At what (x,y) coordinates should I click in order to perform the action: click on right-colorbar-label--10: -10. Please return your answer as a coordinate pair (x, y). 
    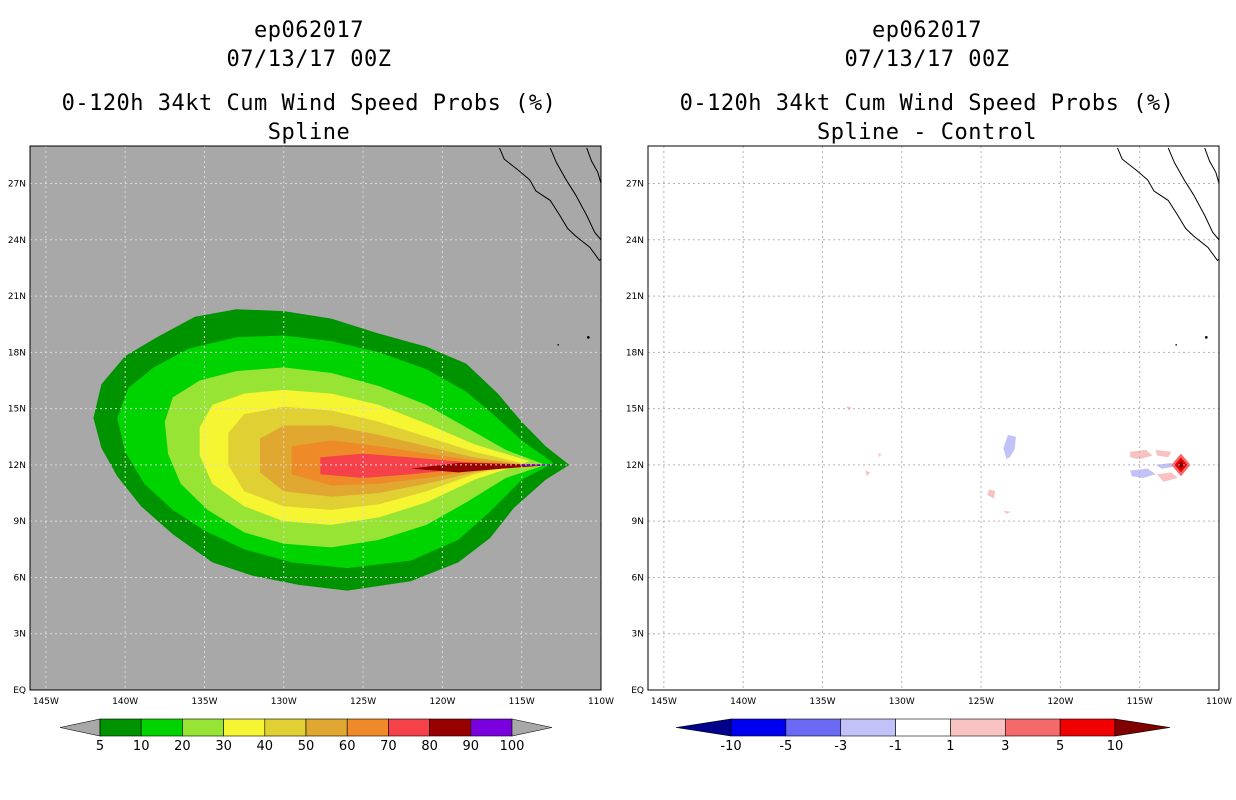
    Looking at the image, I should click on (730, 746).